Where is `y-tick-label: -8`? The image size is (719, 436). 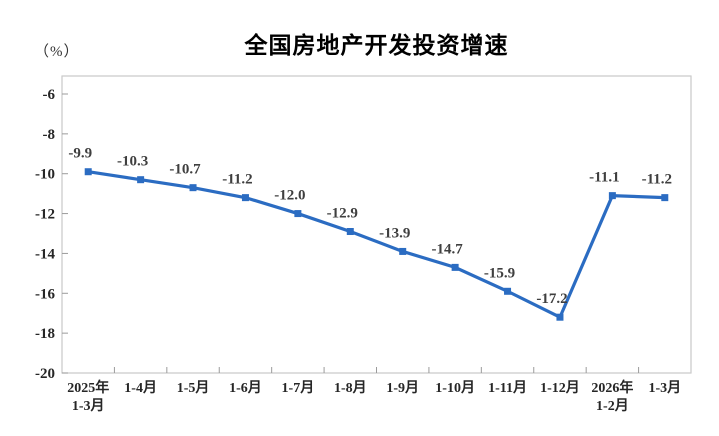
y-tick-label: -8 is located at coordinates (49, 135).